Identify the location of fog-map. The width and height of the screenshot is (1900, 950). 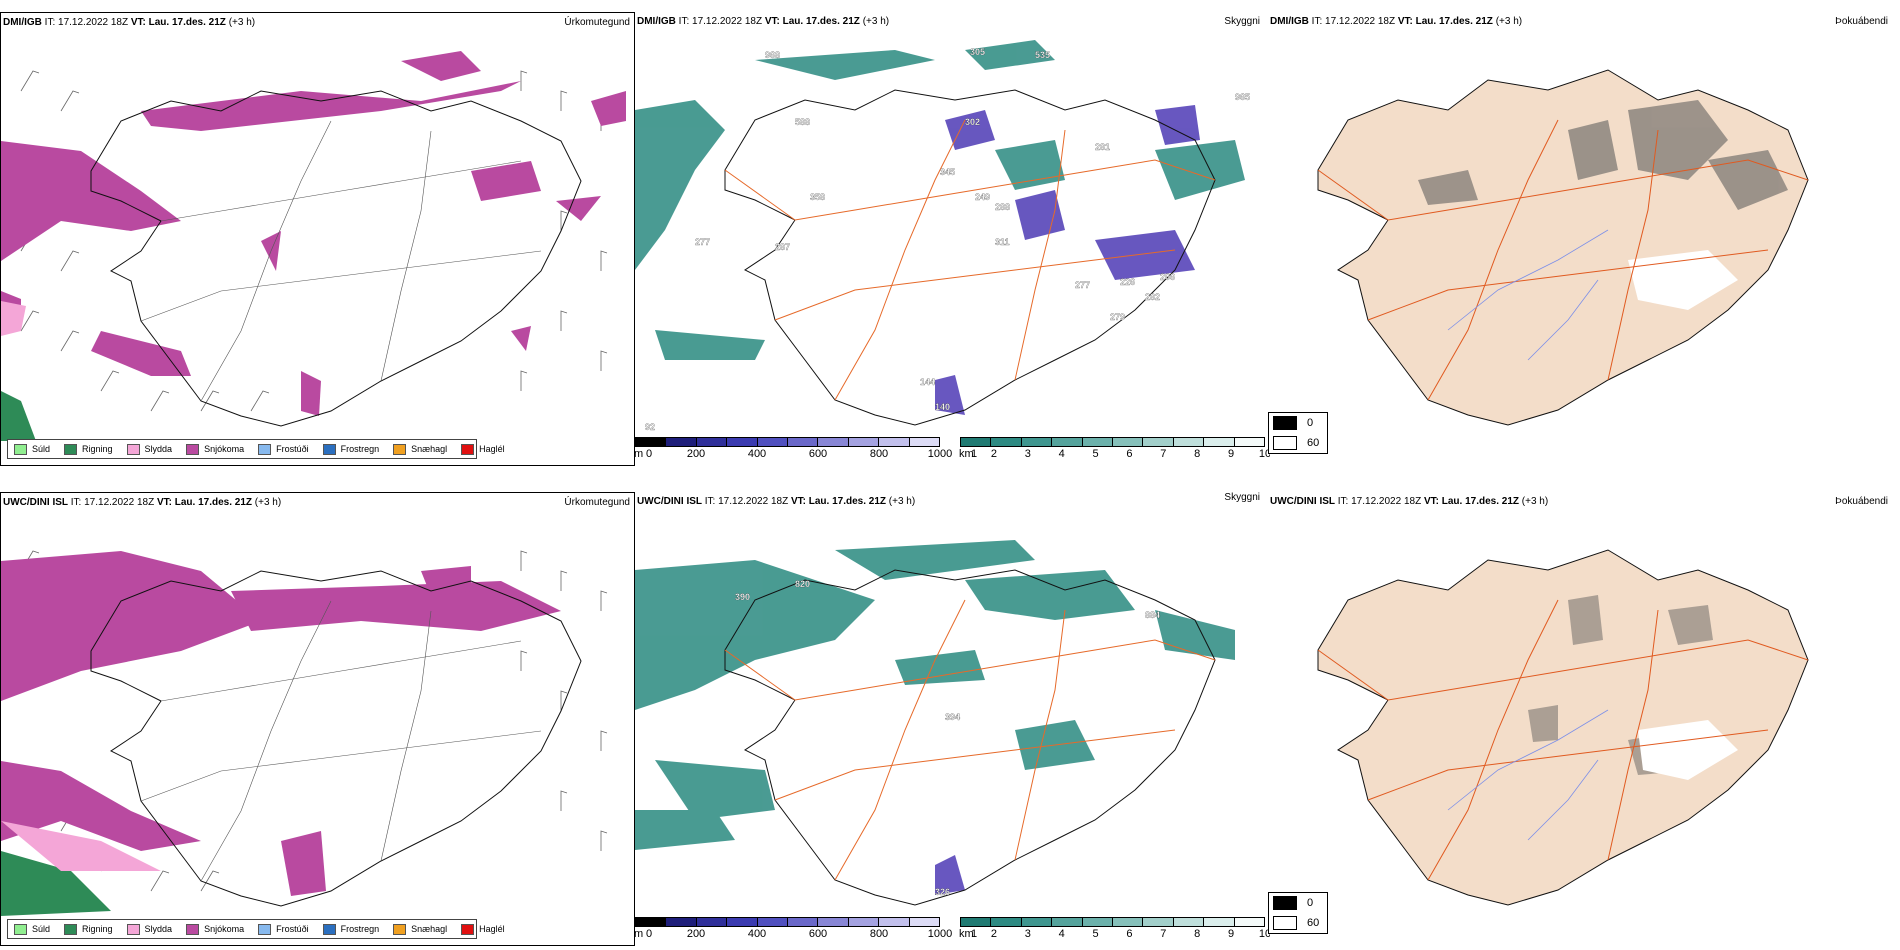
(1563, 727).